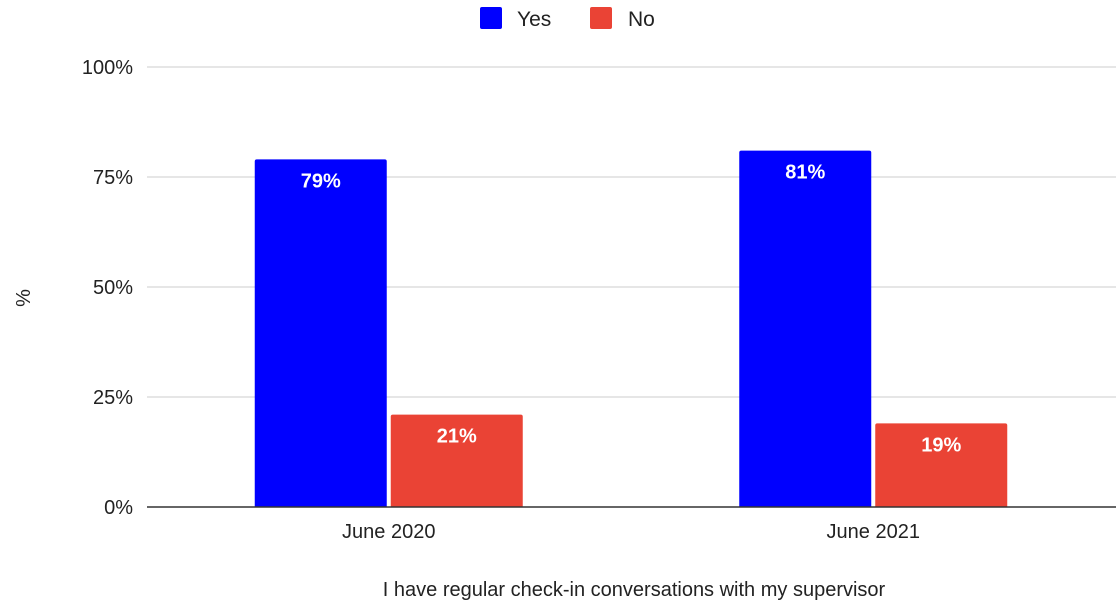  I want to click on y-tick-label: 25%, so click(113, 398).